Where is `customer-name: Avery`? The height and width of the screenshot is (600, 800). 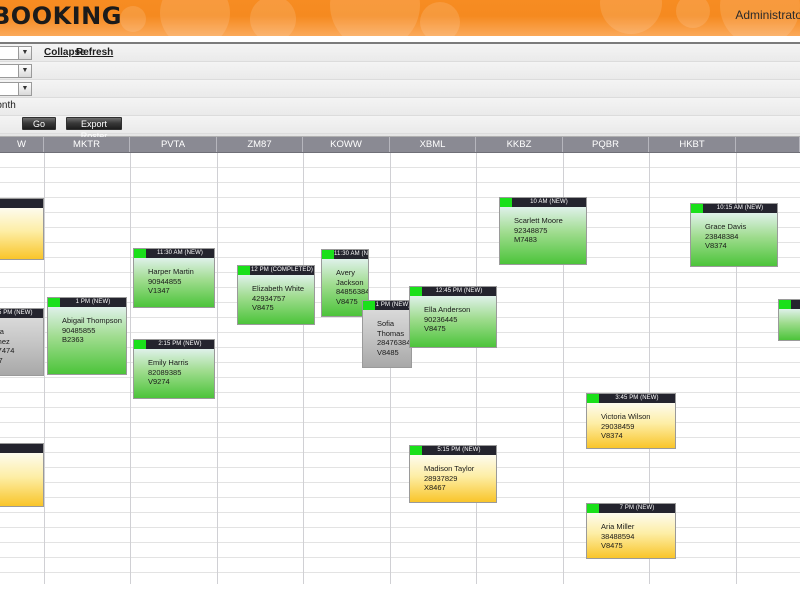 customer-name: Avery is located at coordinates (346, 272).